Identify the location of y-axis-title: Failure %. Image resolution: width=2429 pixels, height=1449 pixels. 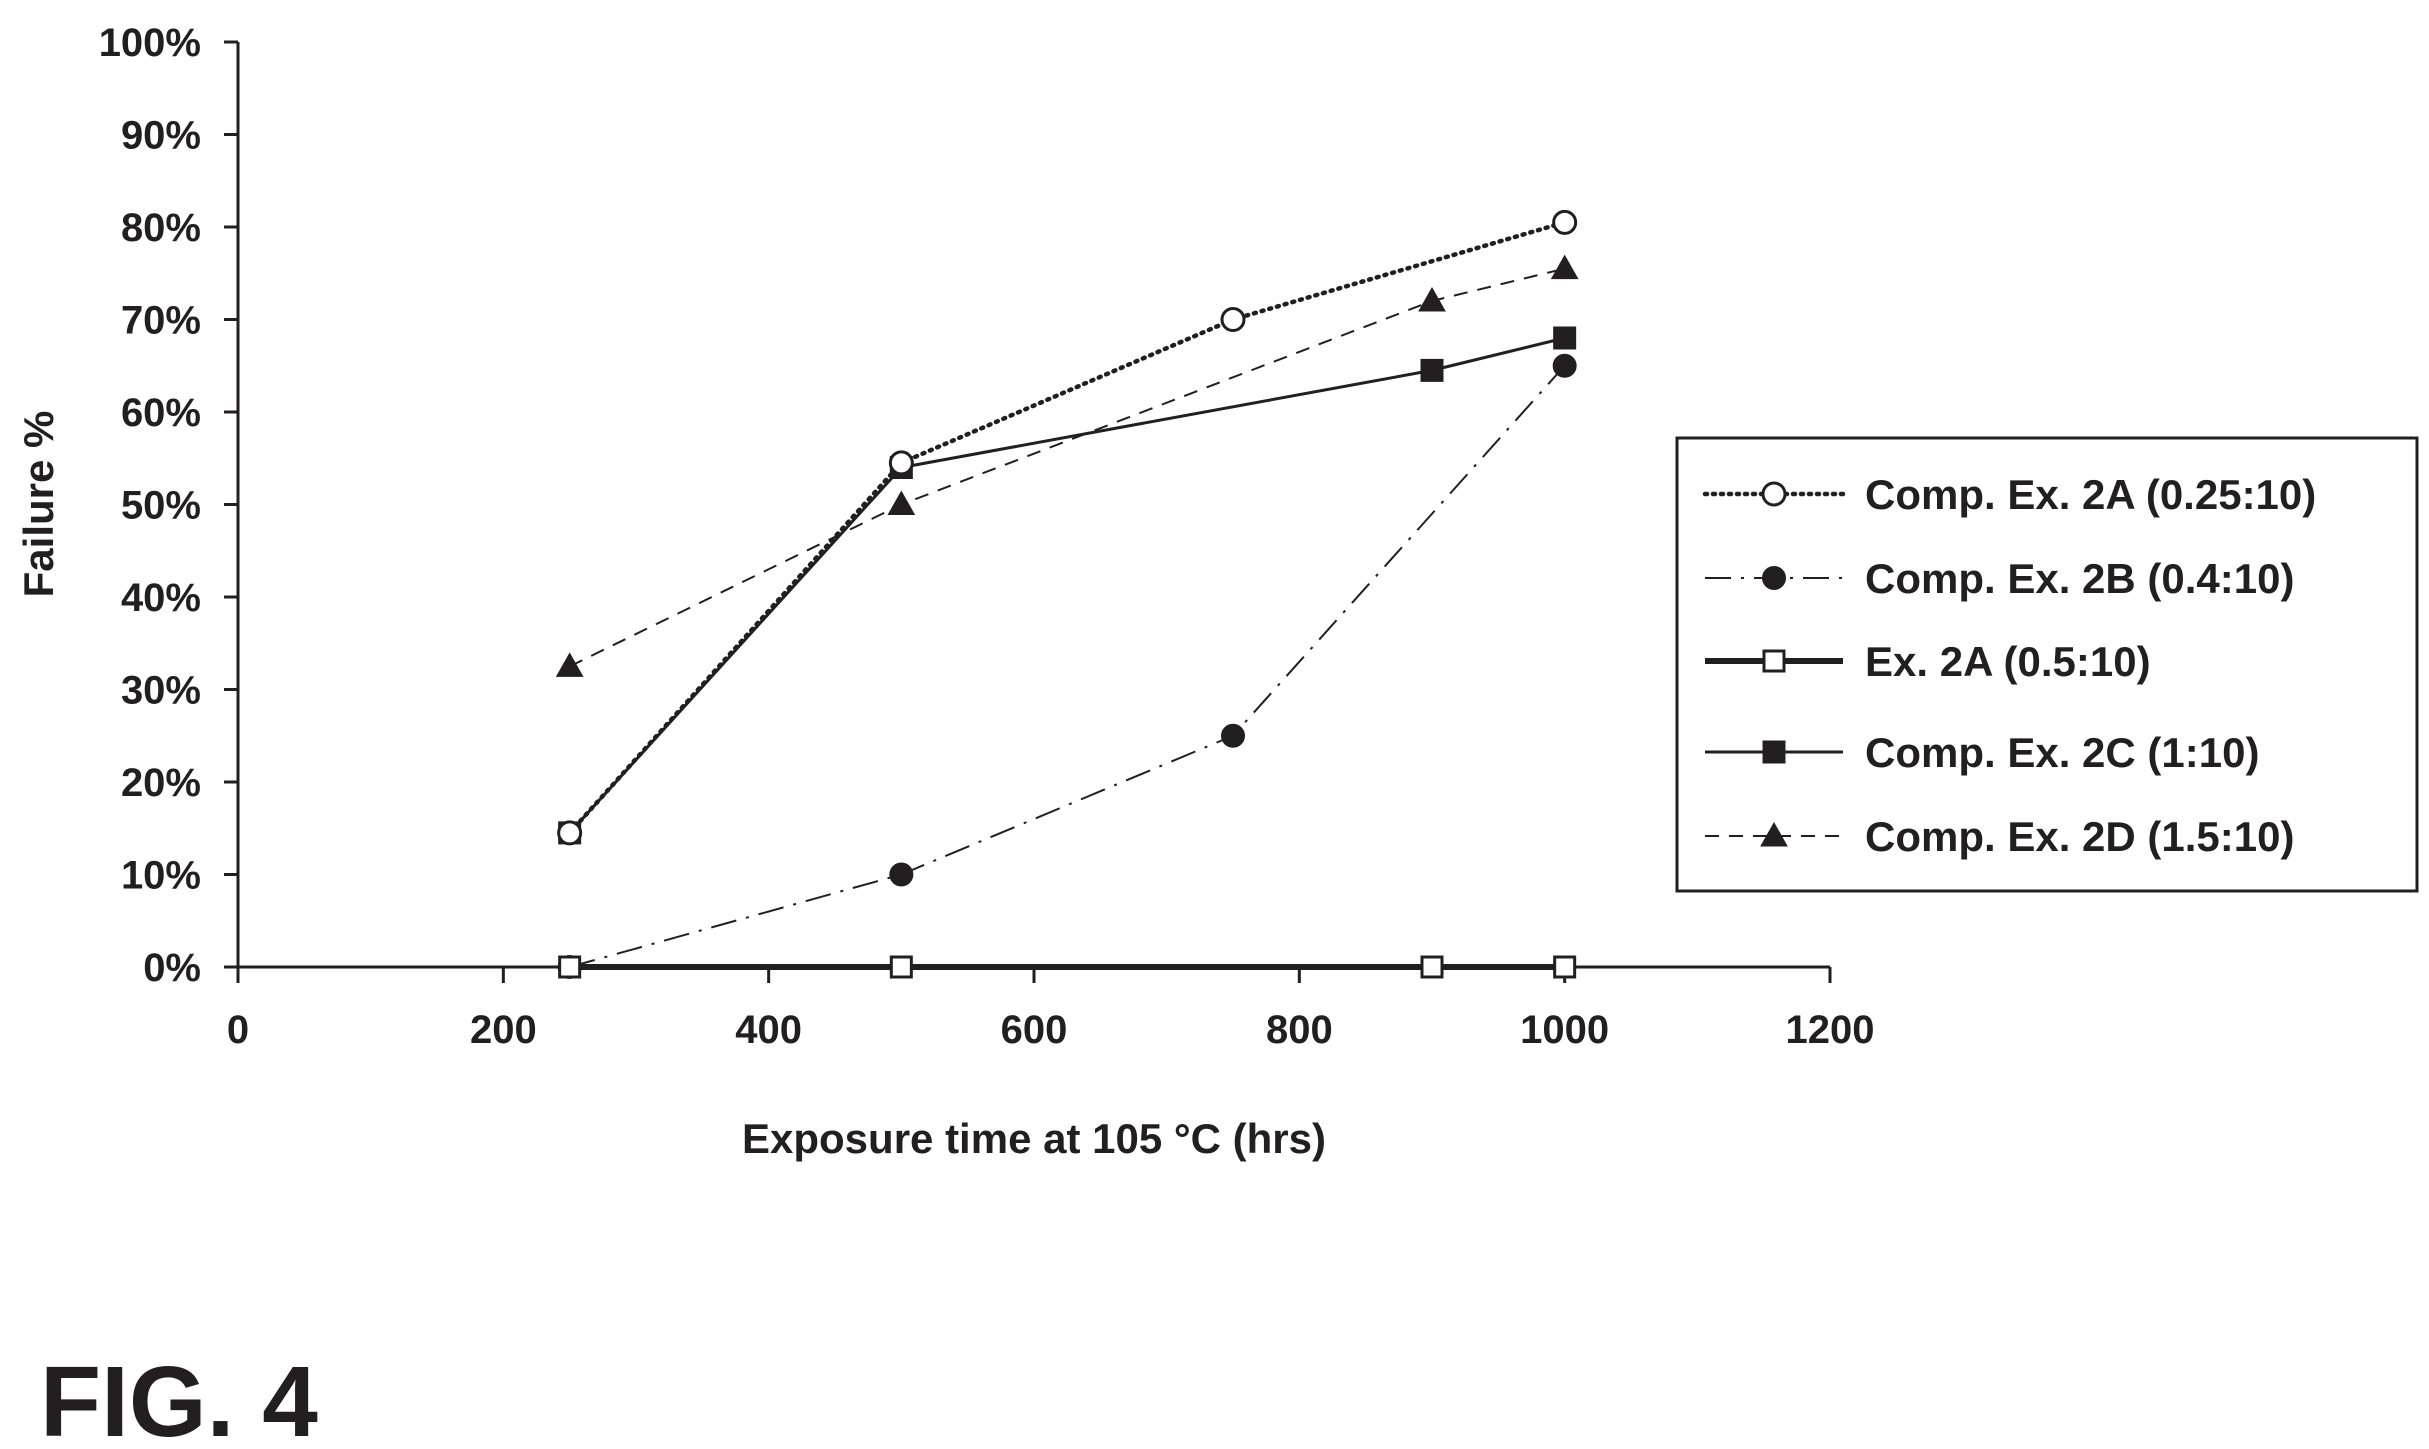
(38, 504).